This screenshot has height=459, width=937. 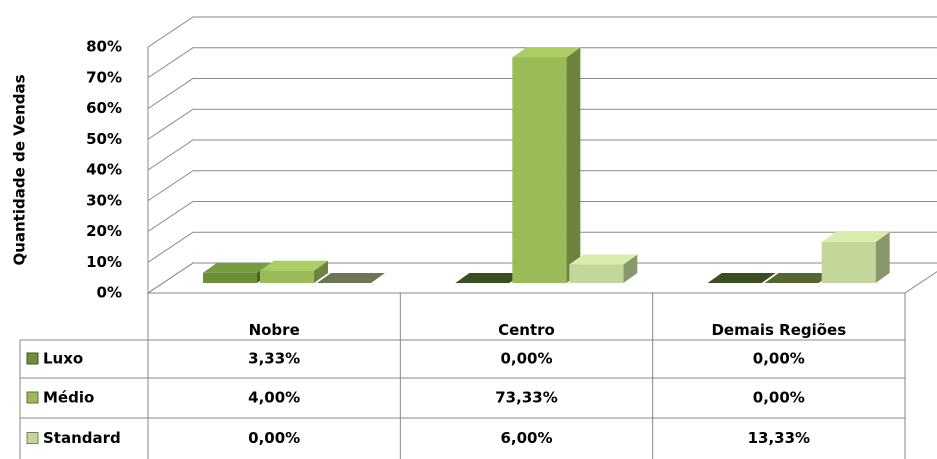 I want to click on cell-value: 13,33%, so click(x=779, y=438).